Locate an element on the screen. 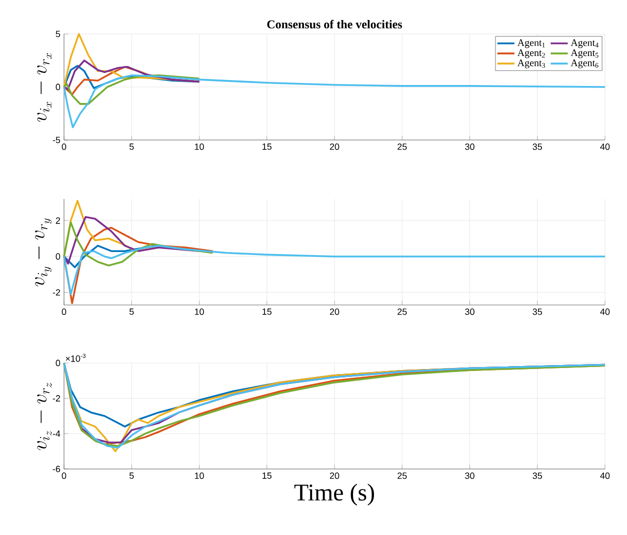  legend-label: Agent$_{1}$ is located at coordinates (531, 43).